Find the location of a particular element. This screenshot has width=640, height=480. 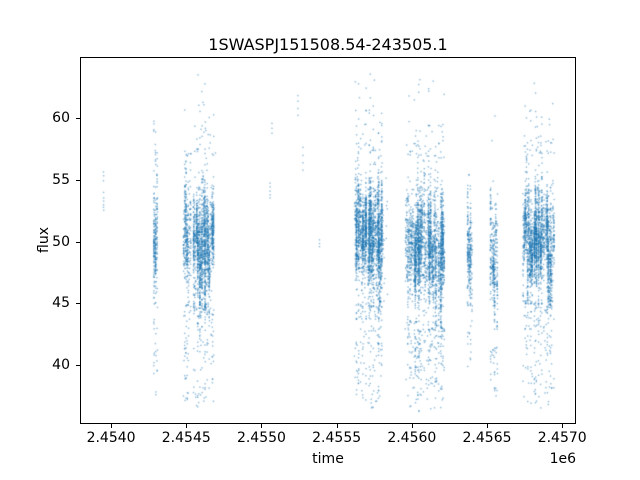

x-tick-label: 2.4540 is located at coordinates (111, 438).